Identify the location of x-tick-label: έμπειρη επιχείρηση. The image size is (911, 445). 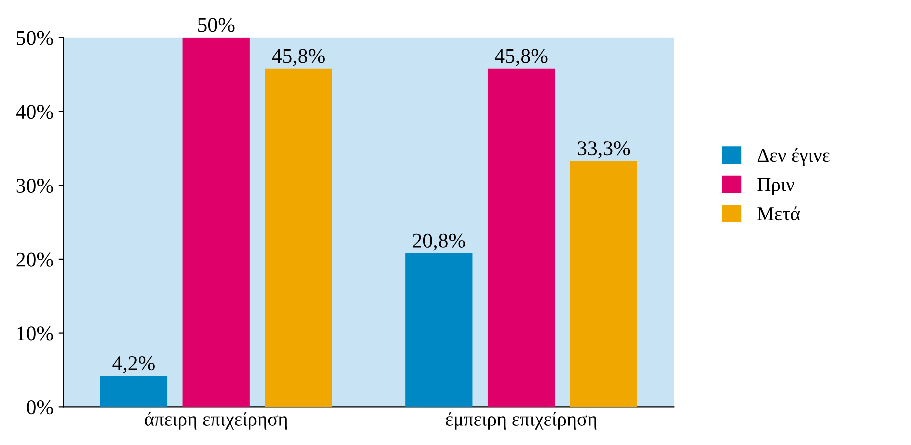
(521, 421).